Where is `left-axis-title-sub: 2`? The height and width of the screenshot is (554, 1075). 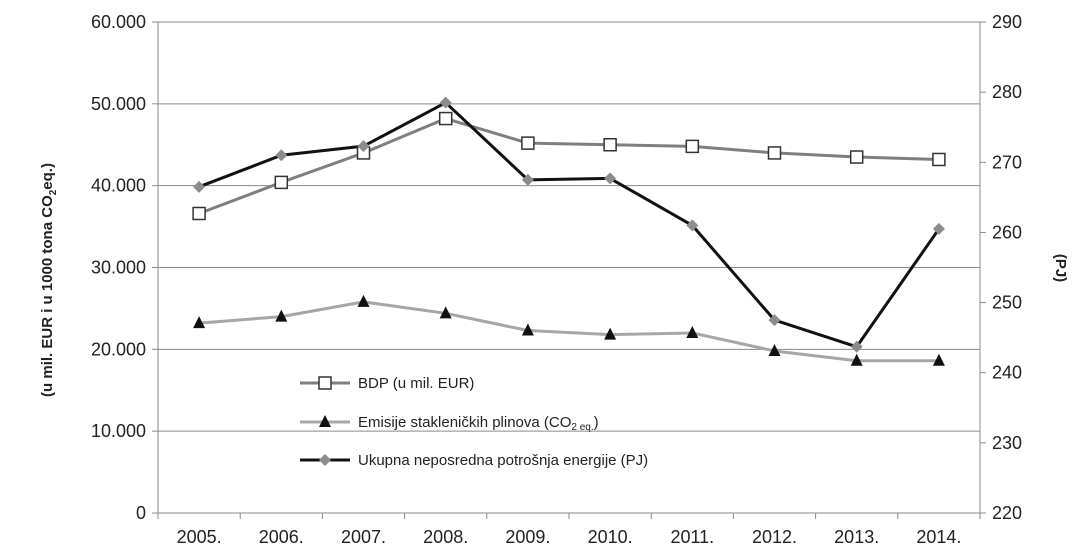
left-axis-title-sub: 2 is located at coordinates (53, 192).